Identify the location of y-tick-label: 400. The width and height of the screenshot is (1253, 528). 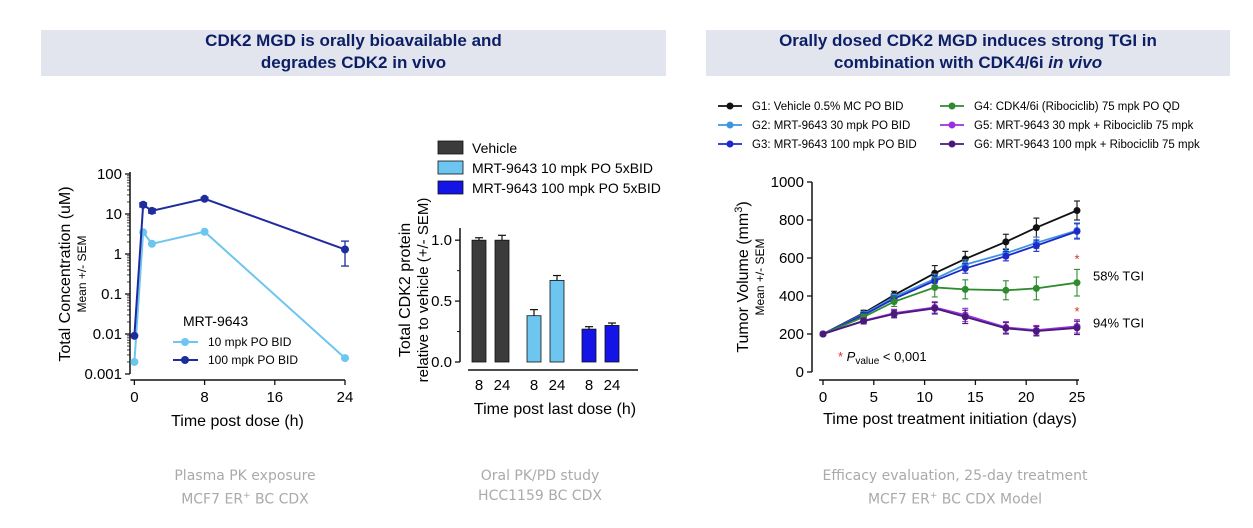
(791, 296).